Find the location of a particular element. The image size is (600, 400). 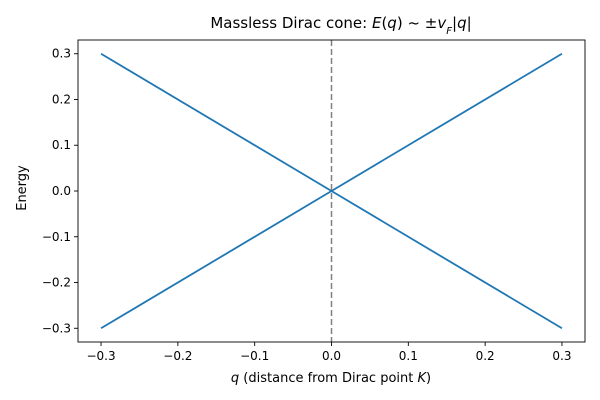

y-tick-label: 0.3 is located at coordinates (61, 54).